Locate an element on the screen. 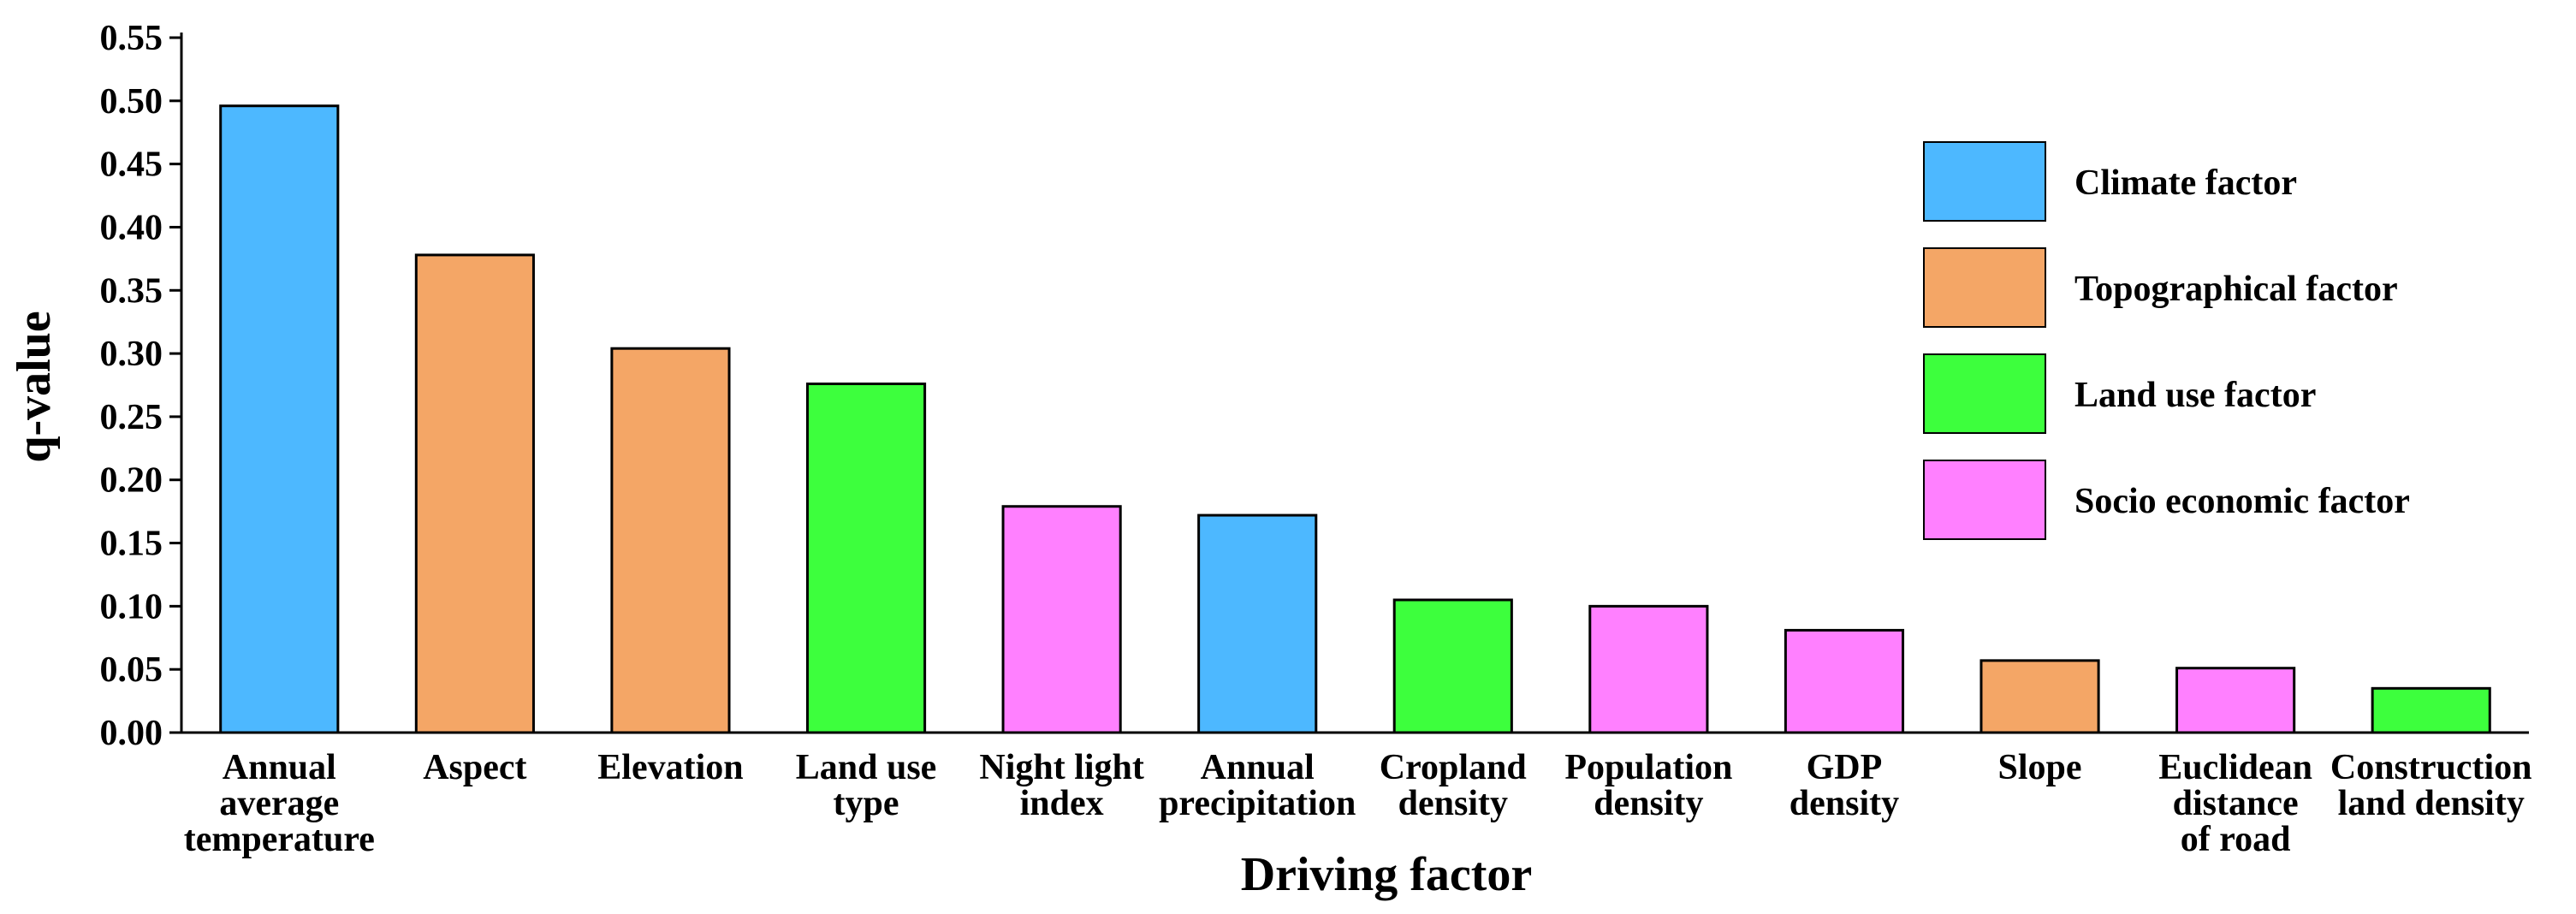 The width and height of the screenshot is (2576, 914). x-tick-label: Aspect is located at coordinates (474, 767).